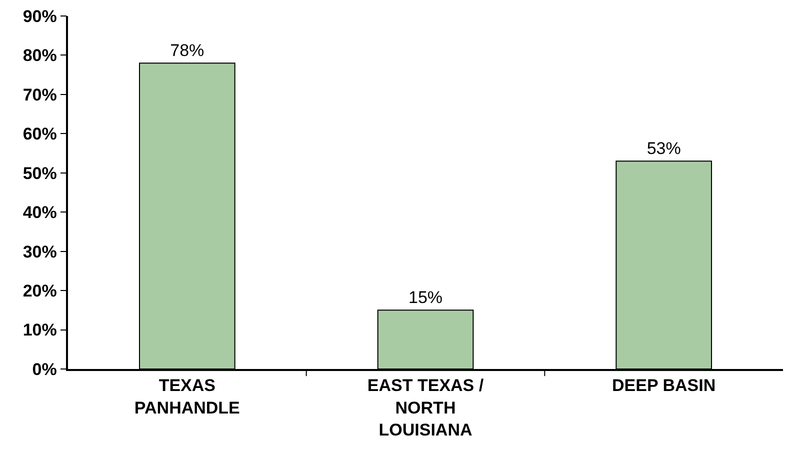  What do you see at coordinates (39, 291) in the screenshot?
I see `y-tick-label: 20%` at bounding box center [39, 291].